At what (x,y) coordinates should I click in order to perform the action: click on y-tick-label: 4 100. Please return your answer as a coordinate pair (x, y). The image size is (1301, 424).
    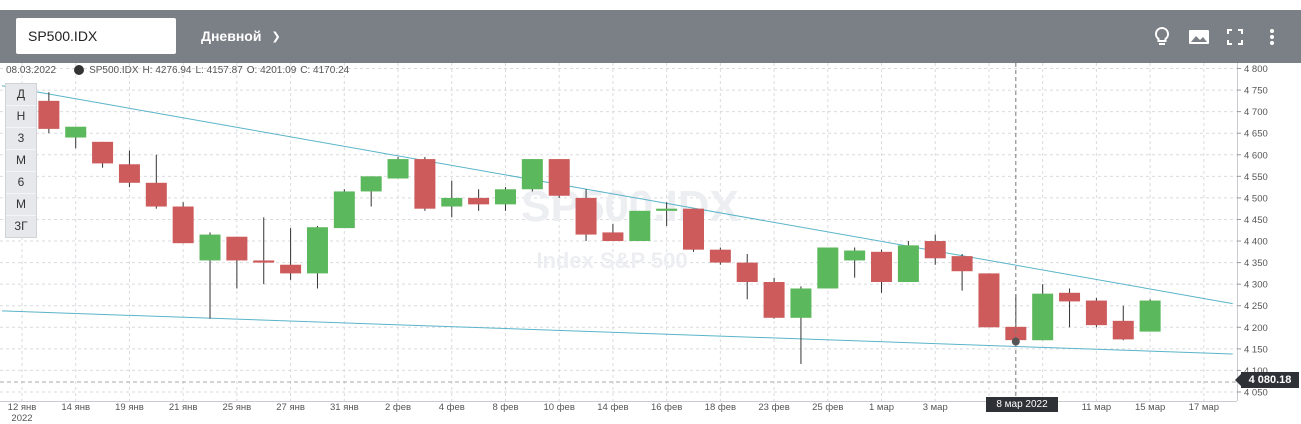
    Looking at the image, I should click on (1256, 371).